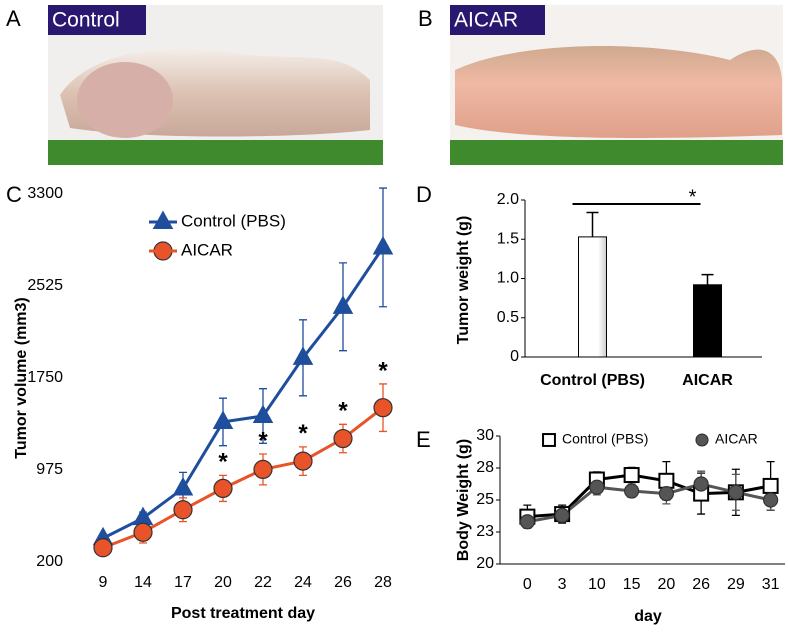  I want to click on x-tick-label: 24, so click(303, 582).